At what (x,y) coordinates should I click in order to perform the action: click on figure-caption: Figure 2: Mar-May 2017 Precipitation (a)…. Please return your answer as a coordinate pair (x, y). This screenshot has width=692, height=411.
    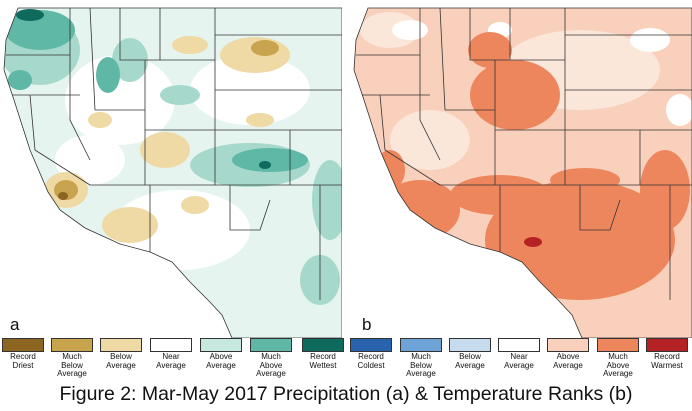
    Looking at the image, I should click on (346, 394).